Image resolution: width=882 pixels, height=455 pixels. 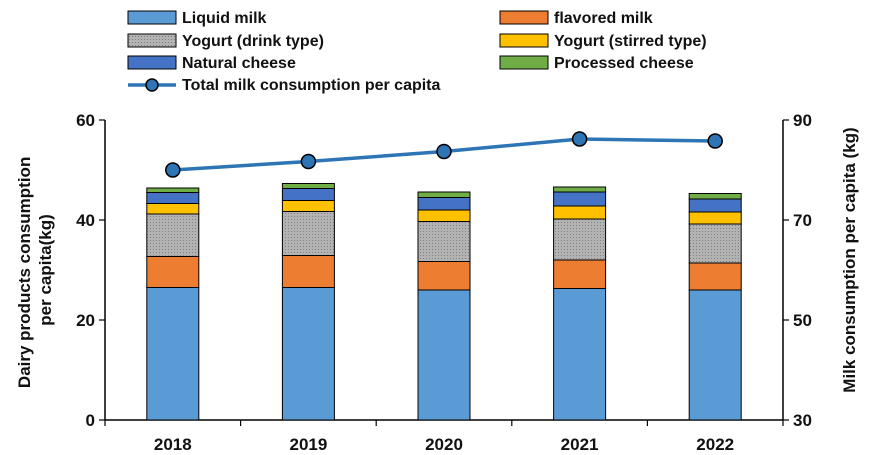 I want to click on left-axis-title-line-1: Dairy products consumption, so click(x=24, y=272).